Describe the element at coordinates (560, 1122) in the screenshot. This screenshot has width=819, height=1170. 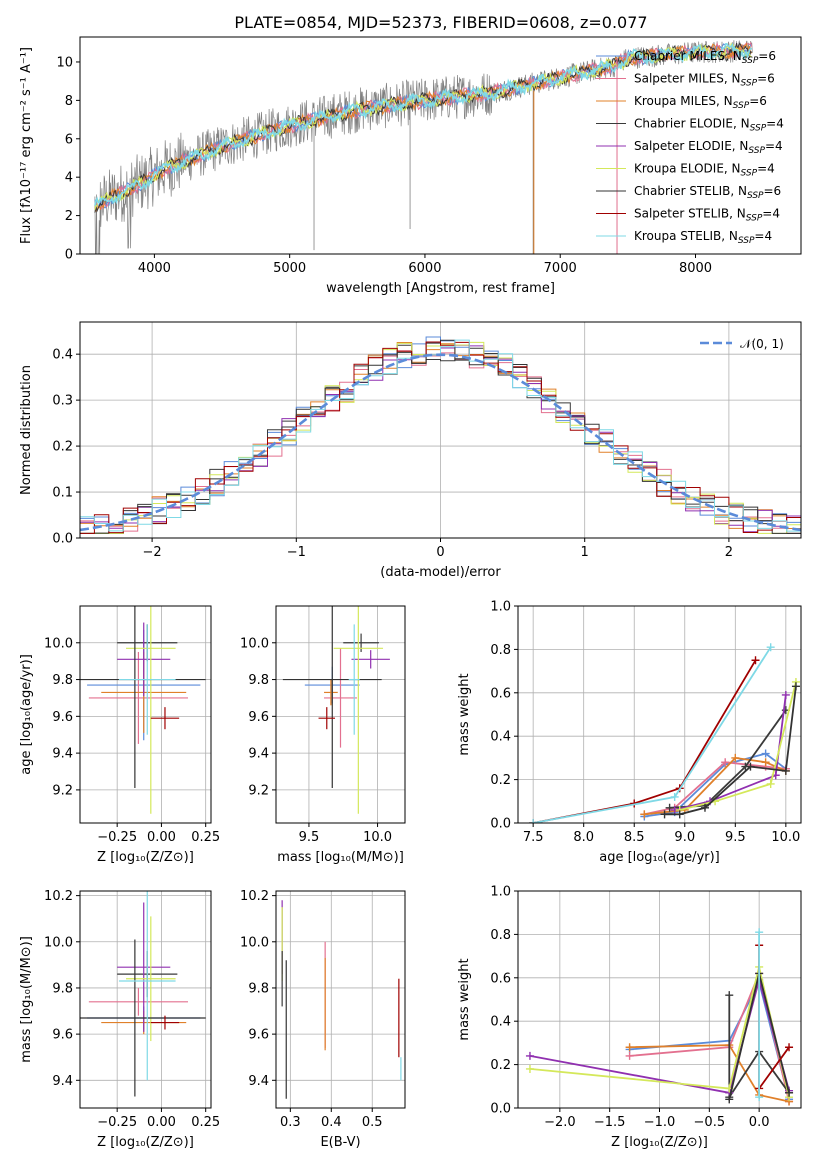
I see `x-tick-label: −2.0` at that location.